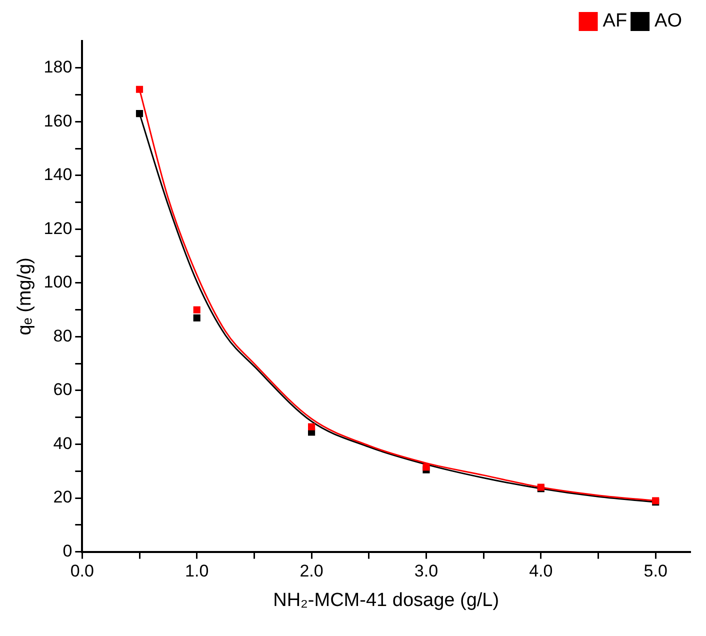 The width and height of the screenshot is (706, 636). What do you see at coordinates (668, 21) in the screenshot?
I see `legend-label: AO` at bounding box center [668, 21].